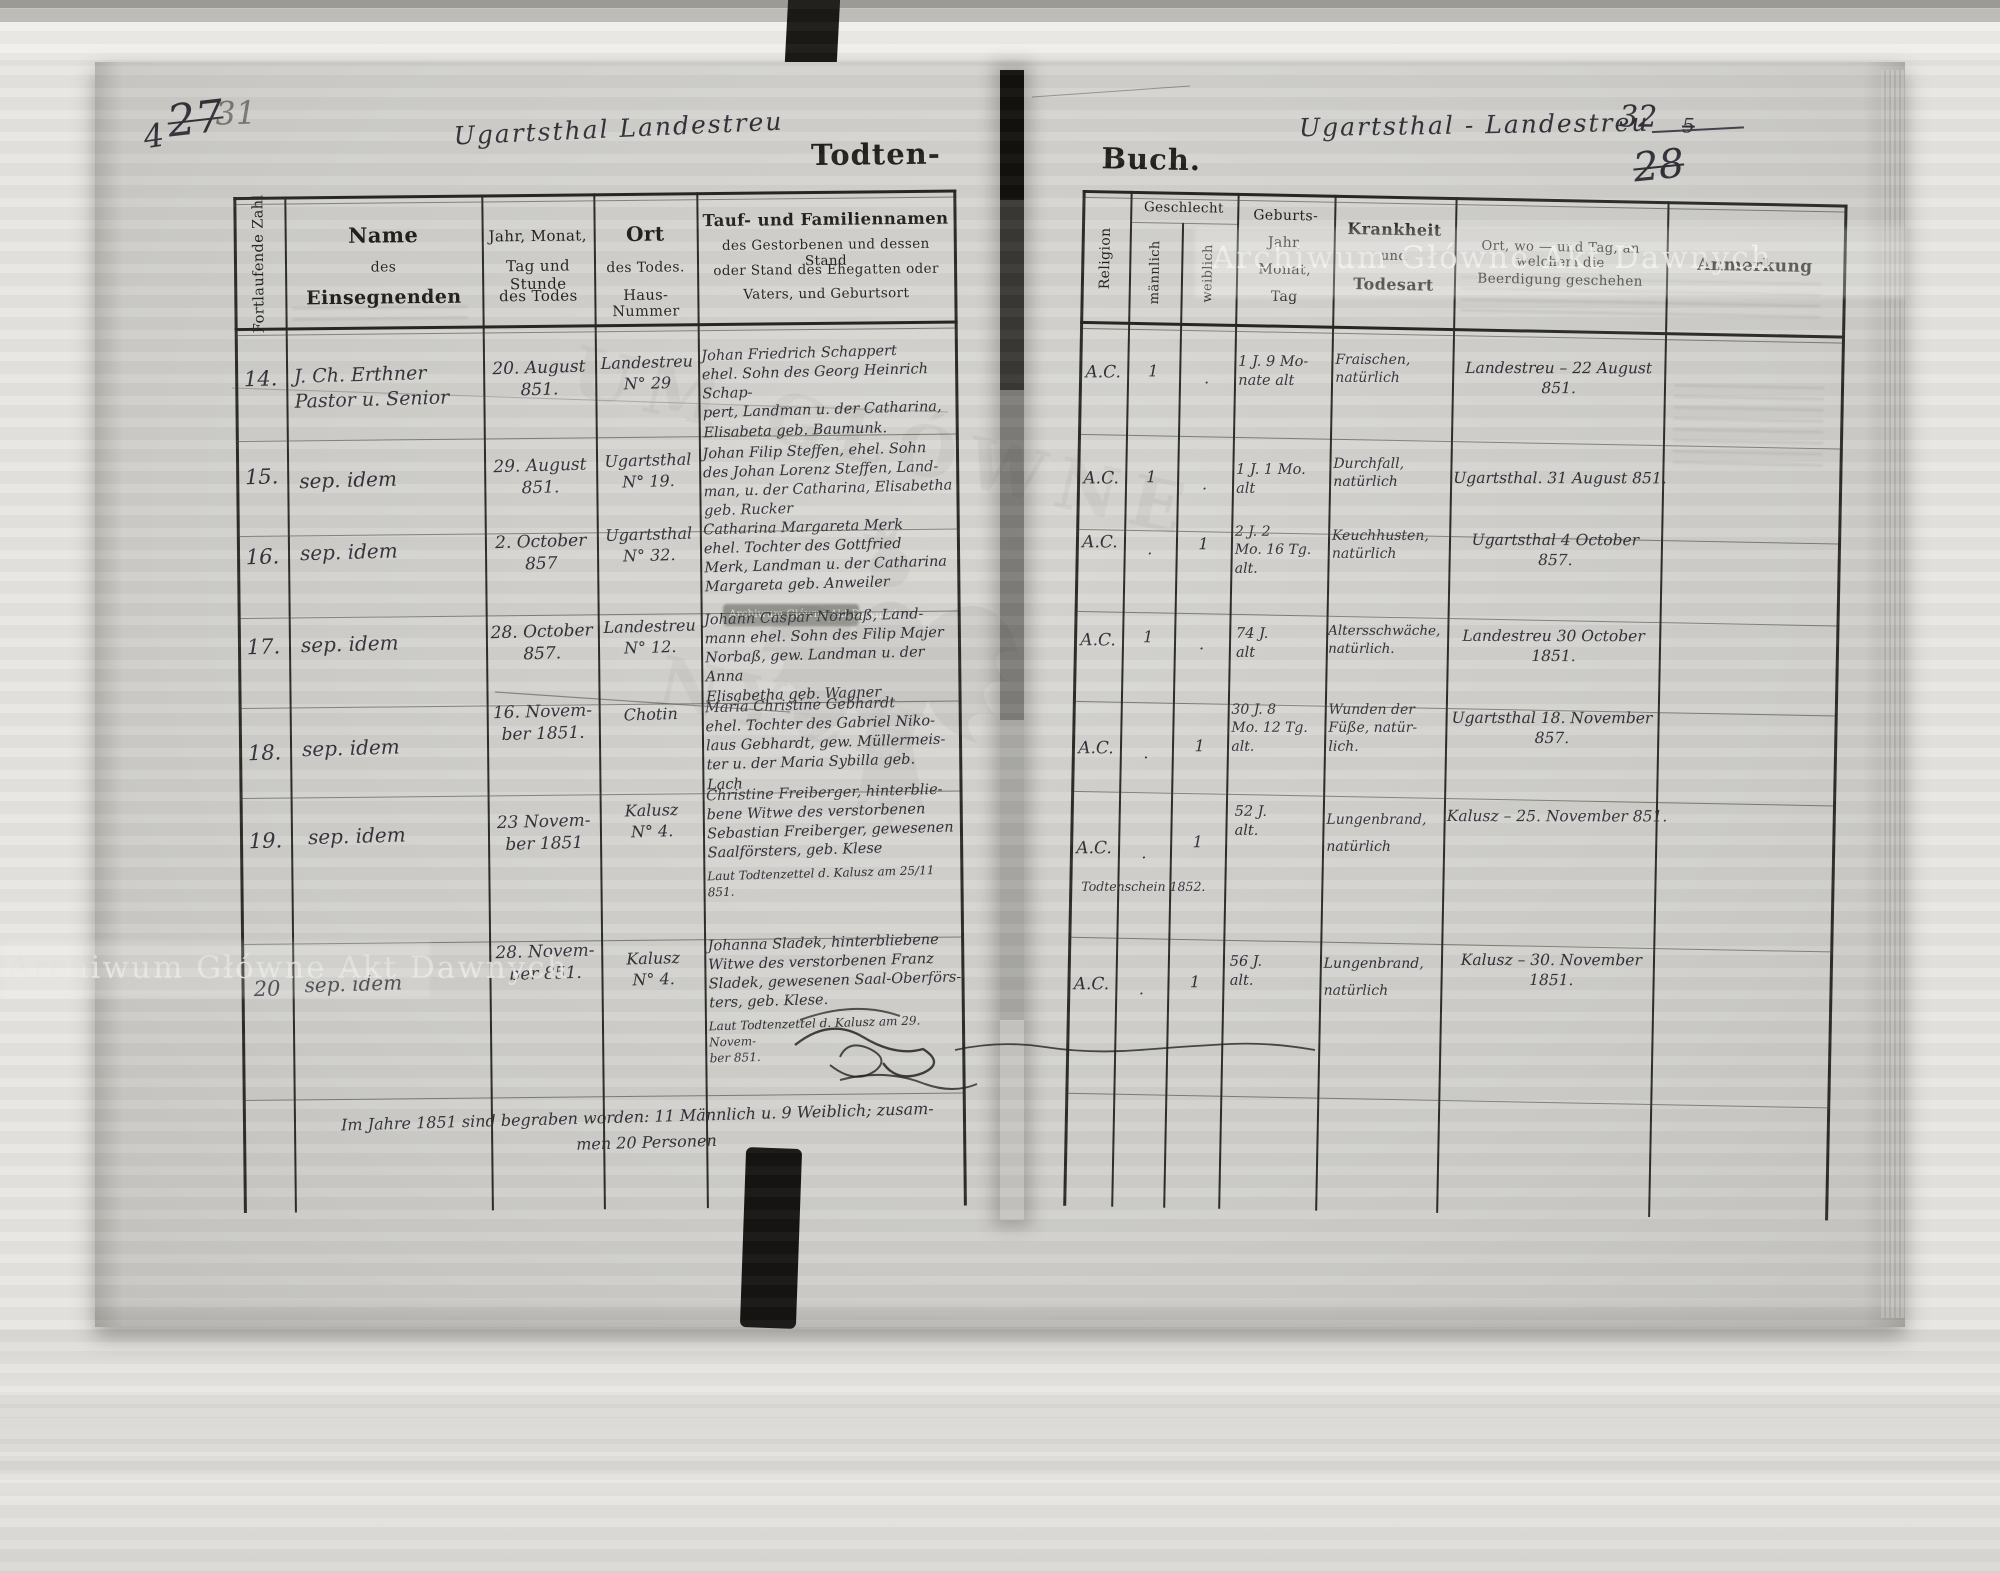  Describe the element at coordinates (1748, 429) in the screenshot. I see `print-bleedthrough` at that location.